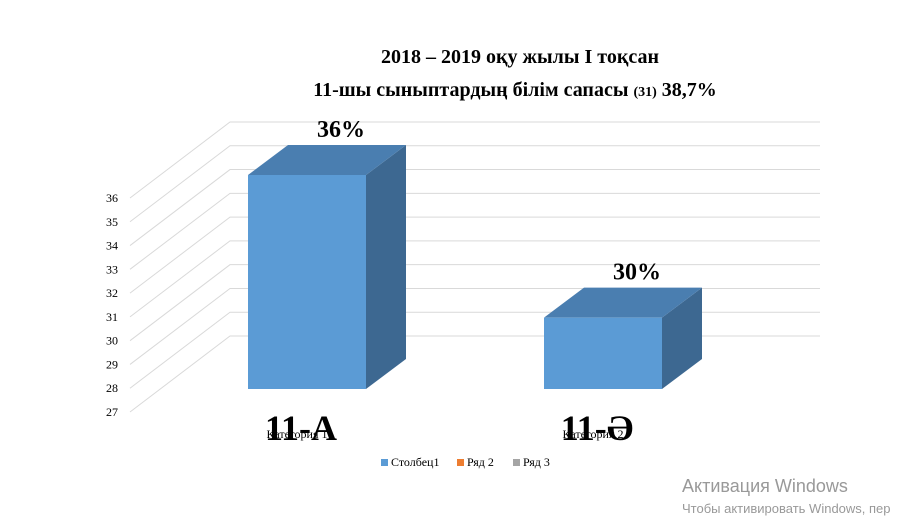 The width and height of the screenshot is (923, 520). Describe the element at coordinates (112, 388) in the screenshot. I see `y-tick-label: 28` at that location.